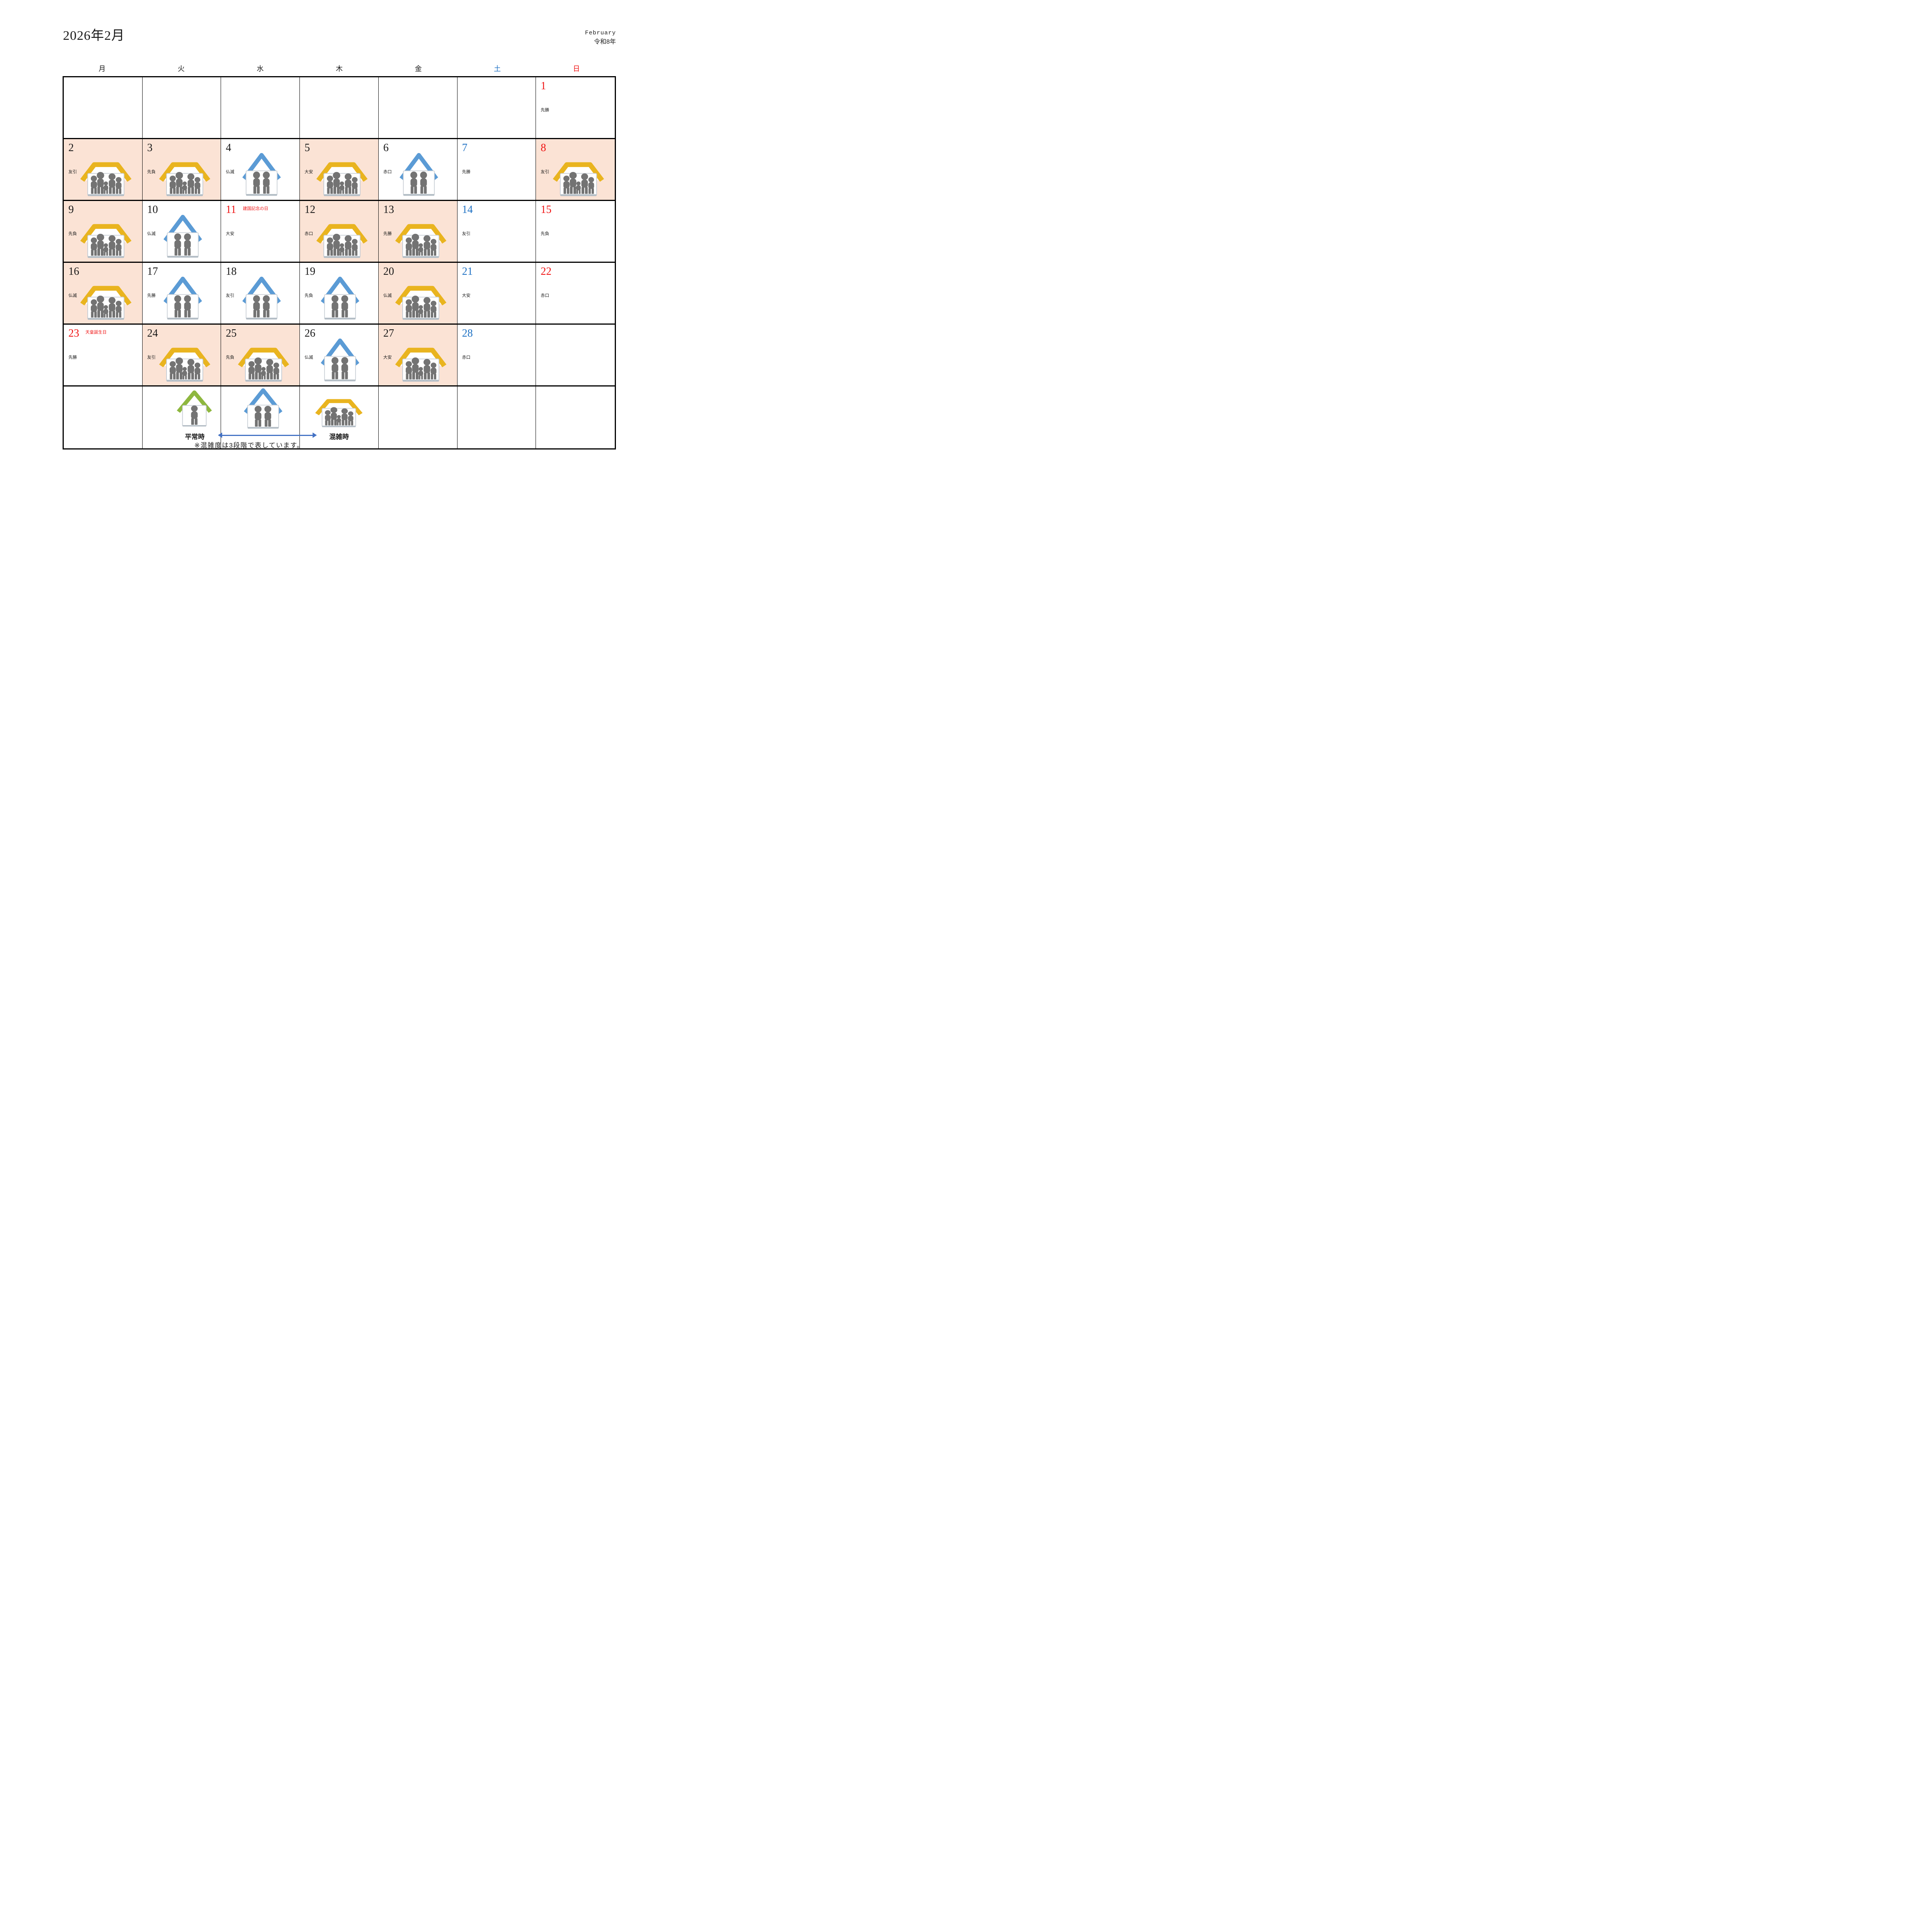 The height and width of the screenshot is (1917, 1932). I want to click on day-cell-27: 27 大安, so click(418, 355).